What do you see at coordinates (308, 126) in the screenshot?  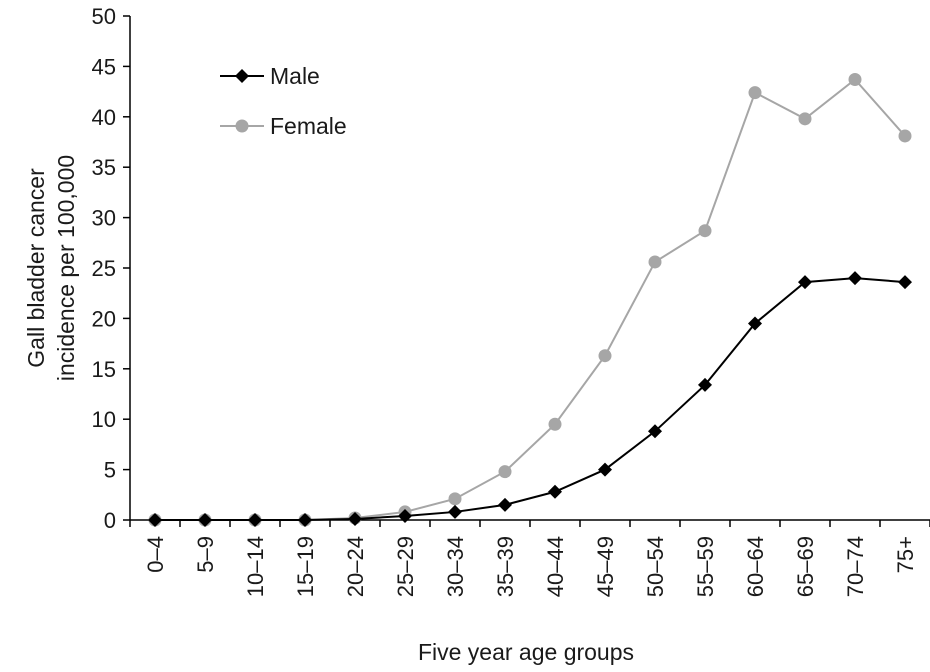 I see `legend-label-female: Female` at bounding box center [308, 126].